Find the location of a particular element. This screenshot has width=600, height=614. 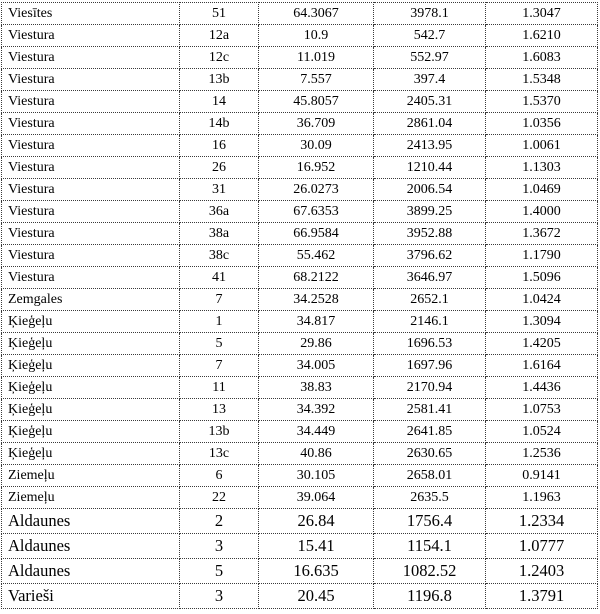

value-3-cell: 1.3791 is located at coordinates (541, 596).